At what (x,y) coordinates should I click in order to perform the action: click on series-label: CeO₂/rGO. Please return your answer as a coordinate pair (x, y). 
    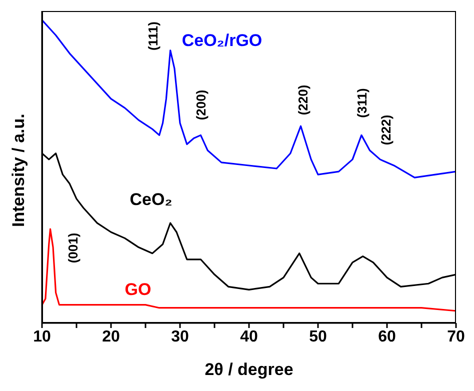
    Looking at the image, I should click on (222, 41).